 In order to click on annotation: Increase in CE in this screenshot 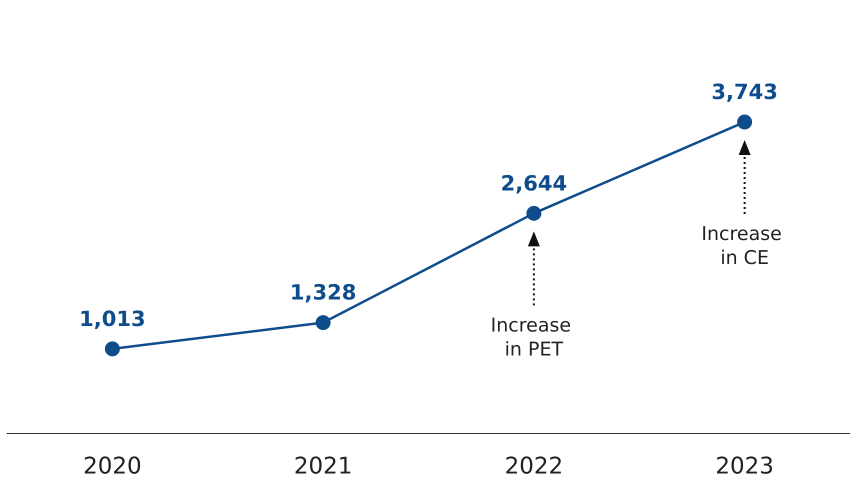, I will do `click(744, 246)`.